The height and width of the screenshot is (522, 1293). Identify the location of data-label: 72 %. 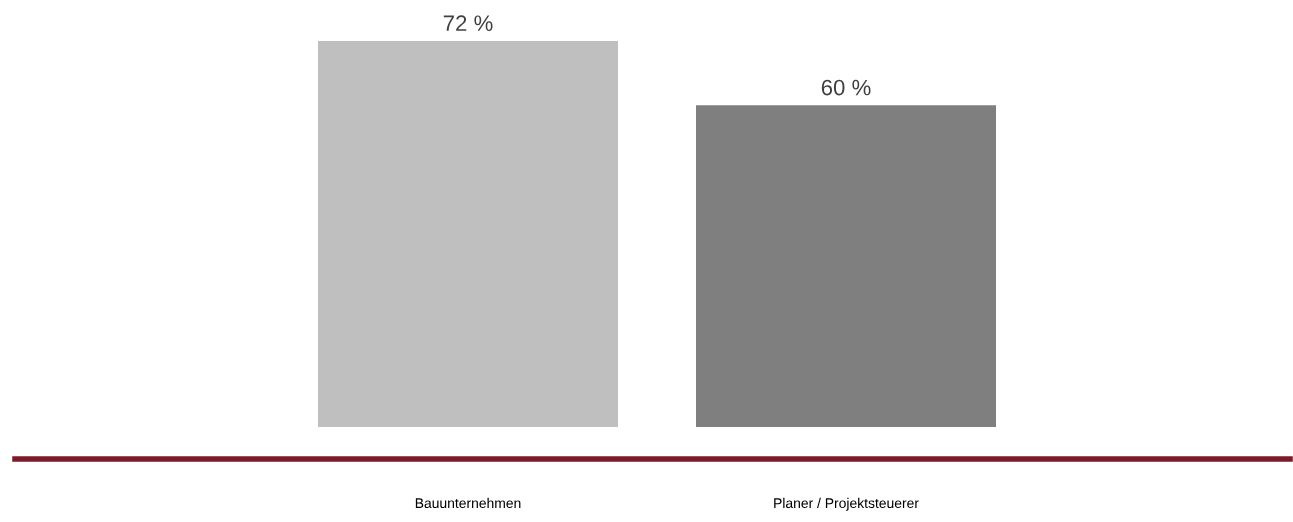
(468, 23).